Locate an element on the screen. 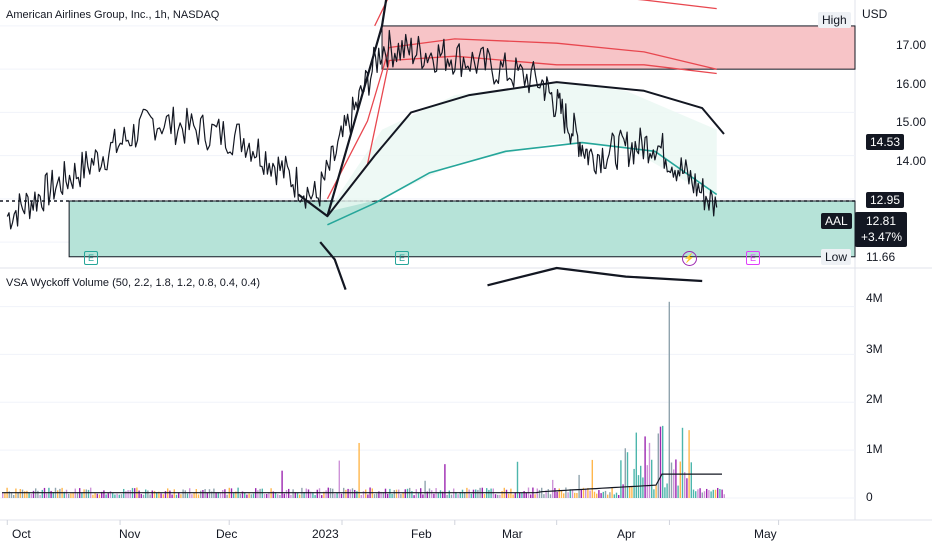  upper-black-band is located at coordinates (525, 149).